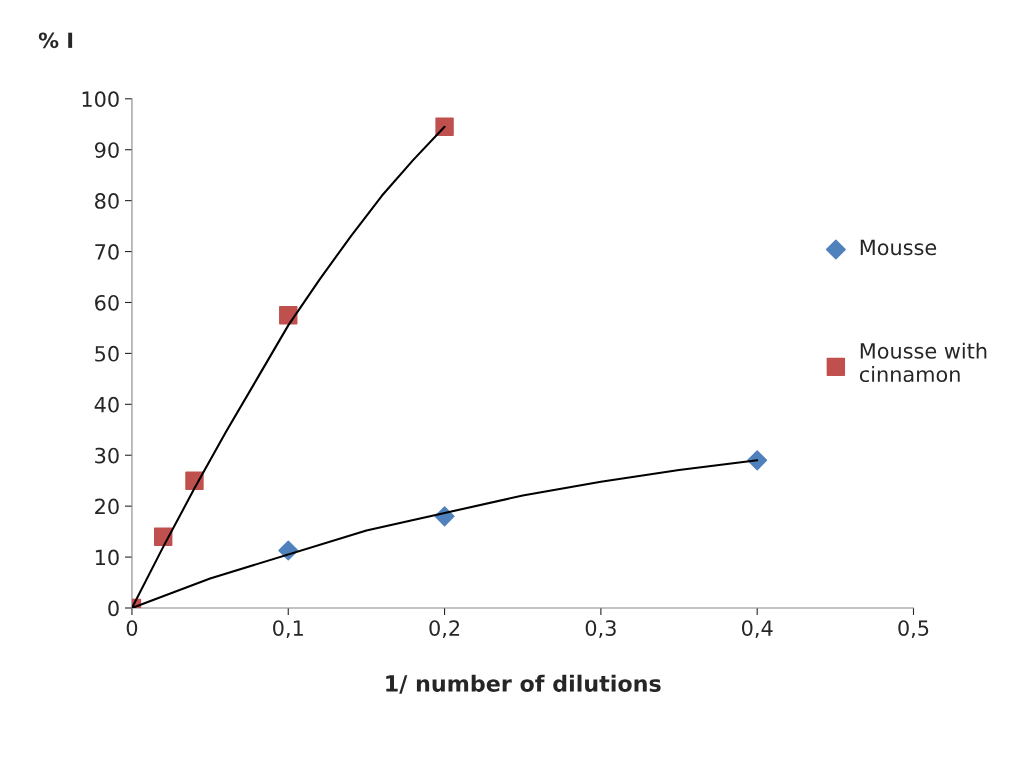  What do you see at coordinates (107, 252) in the screenshot?
I see `y-tick-label: 70` at bounding box center [107, 252].